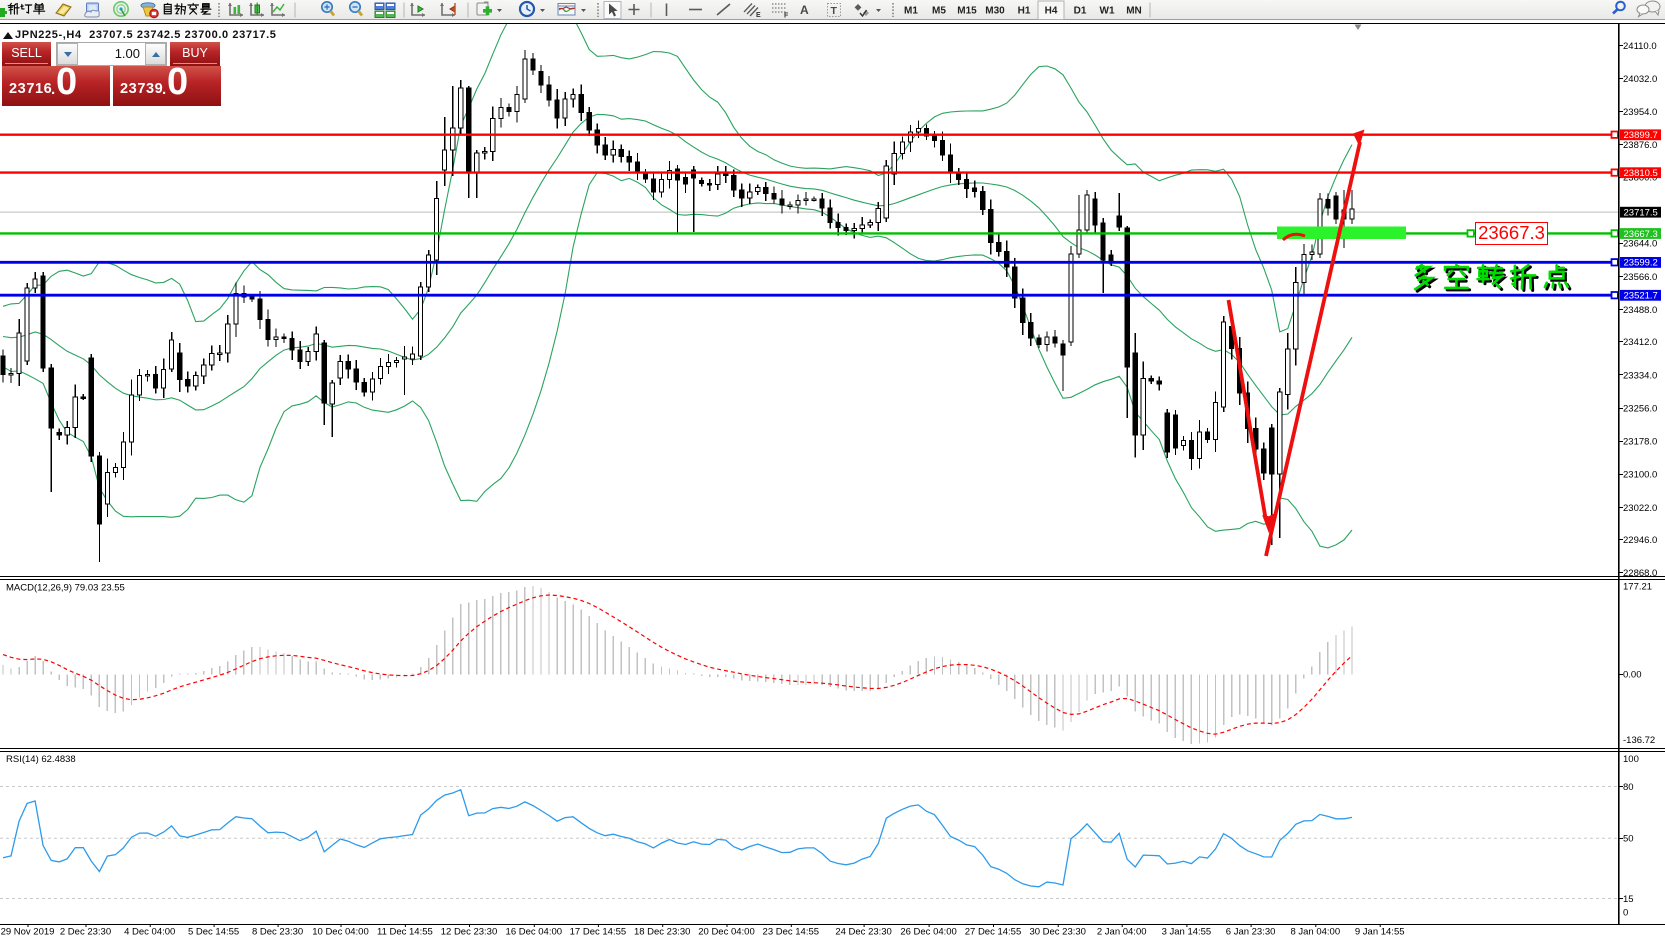  I want to click on svg-text: 23 Dec 14:55, so click(791, 932).